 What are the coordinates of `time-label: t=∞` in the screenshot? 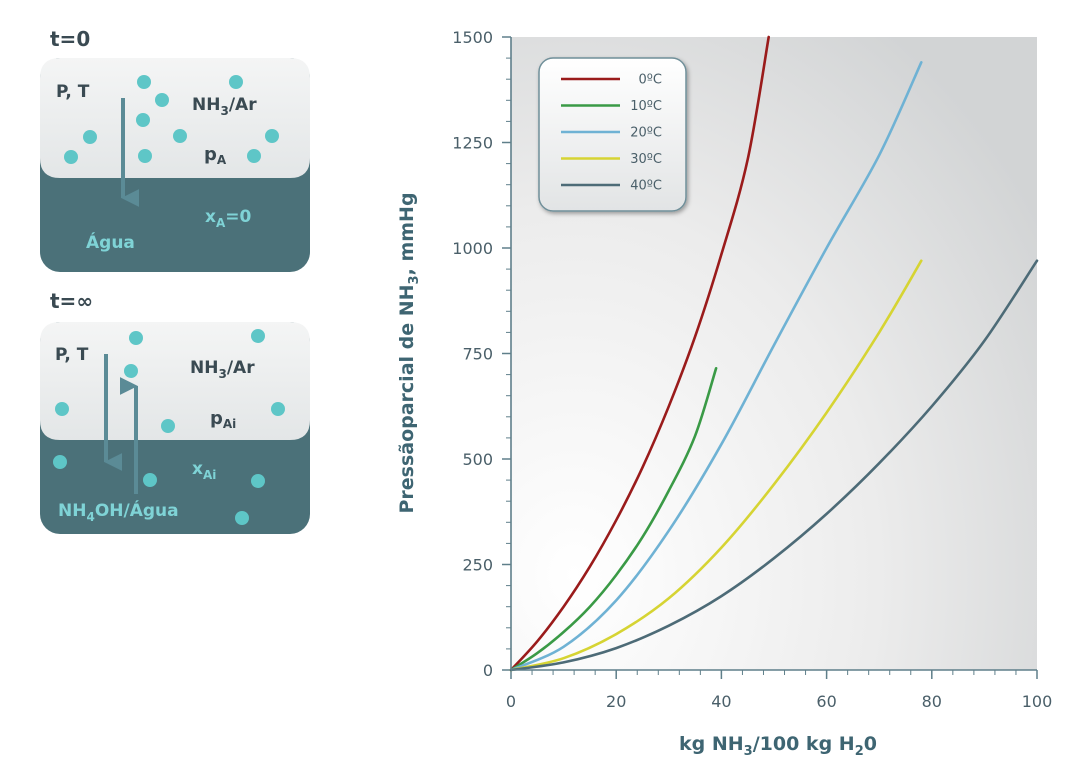 It's located at (71, 301).